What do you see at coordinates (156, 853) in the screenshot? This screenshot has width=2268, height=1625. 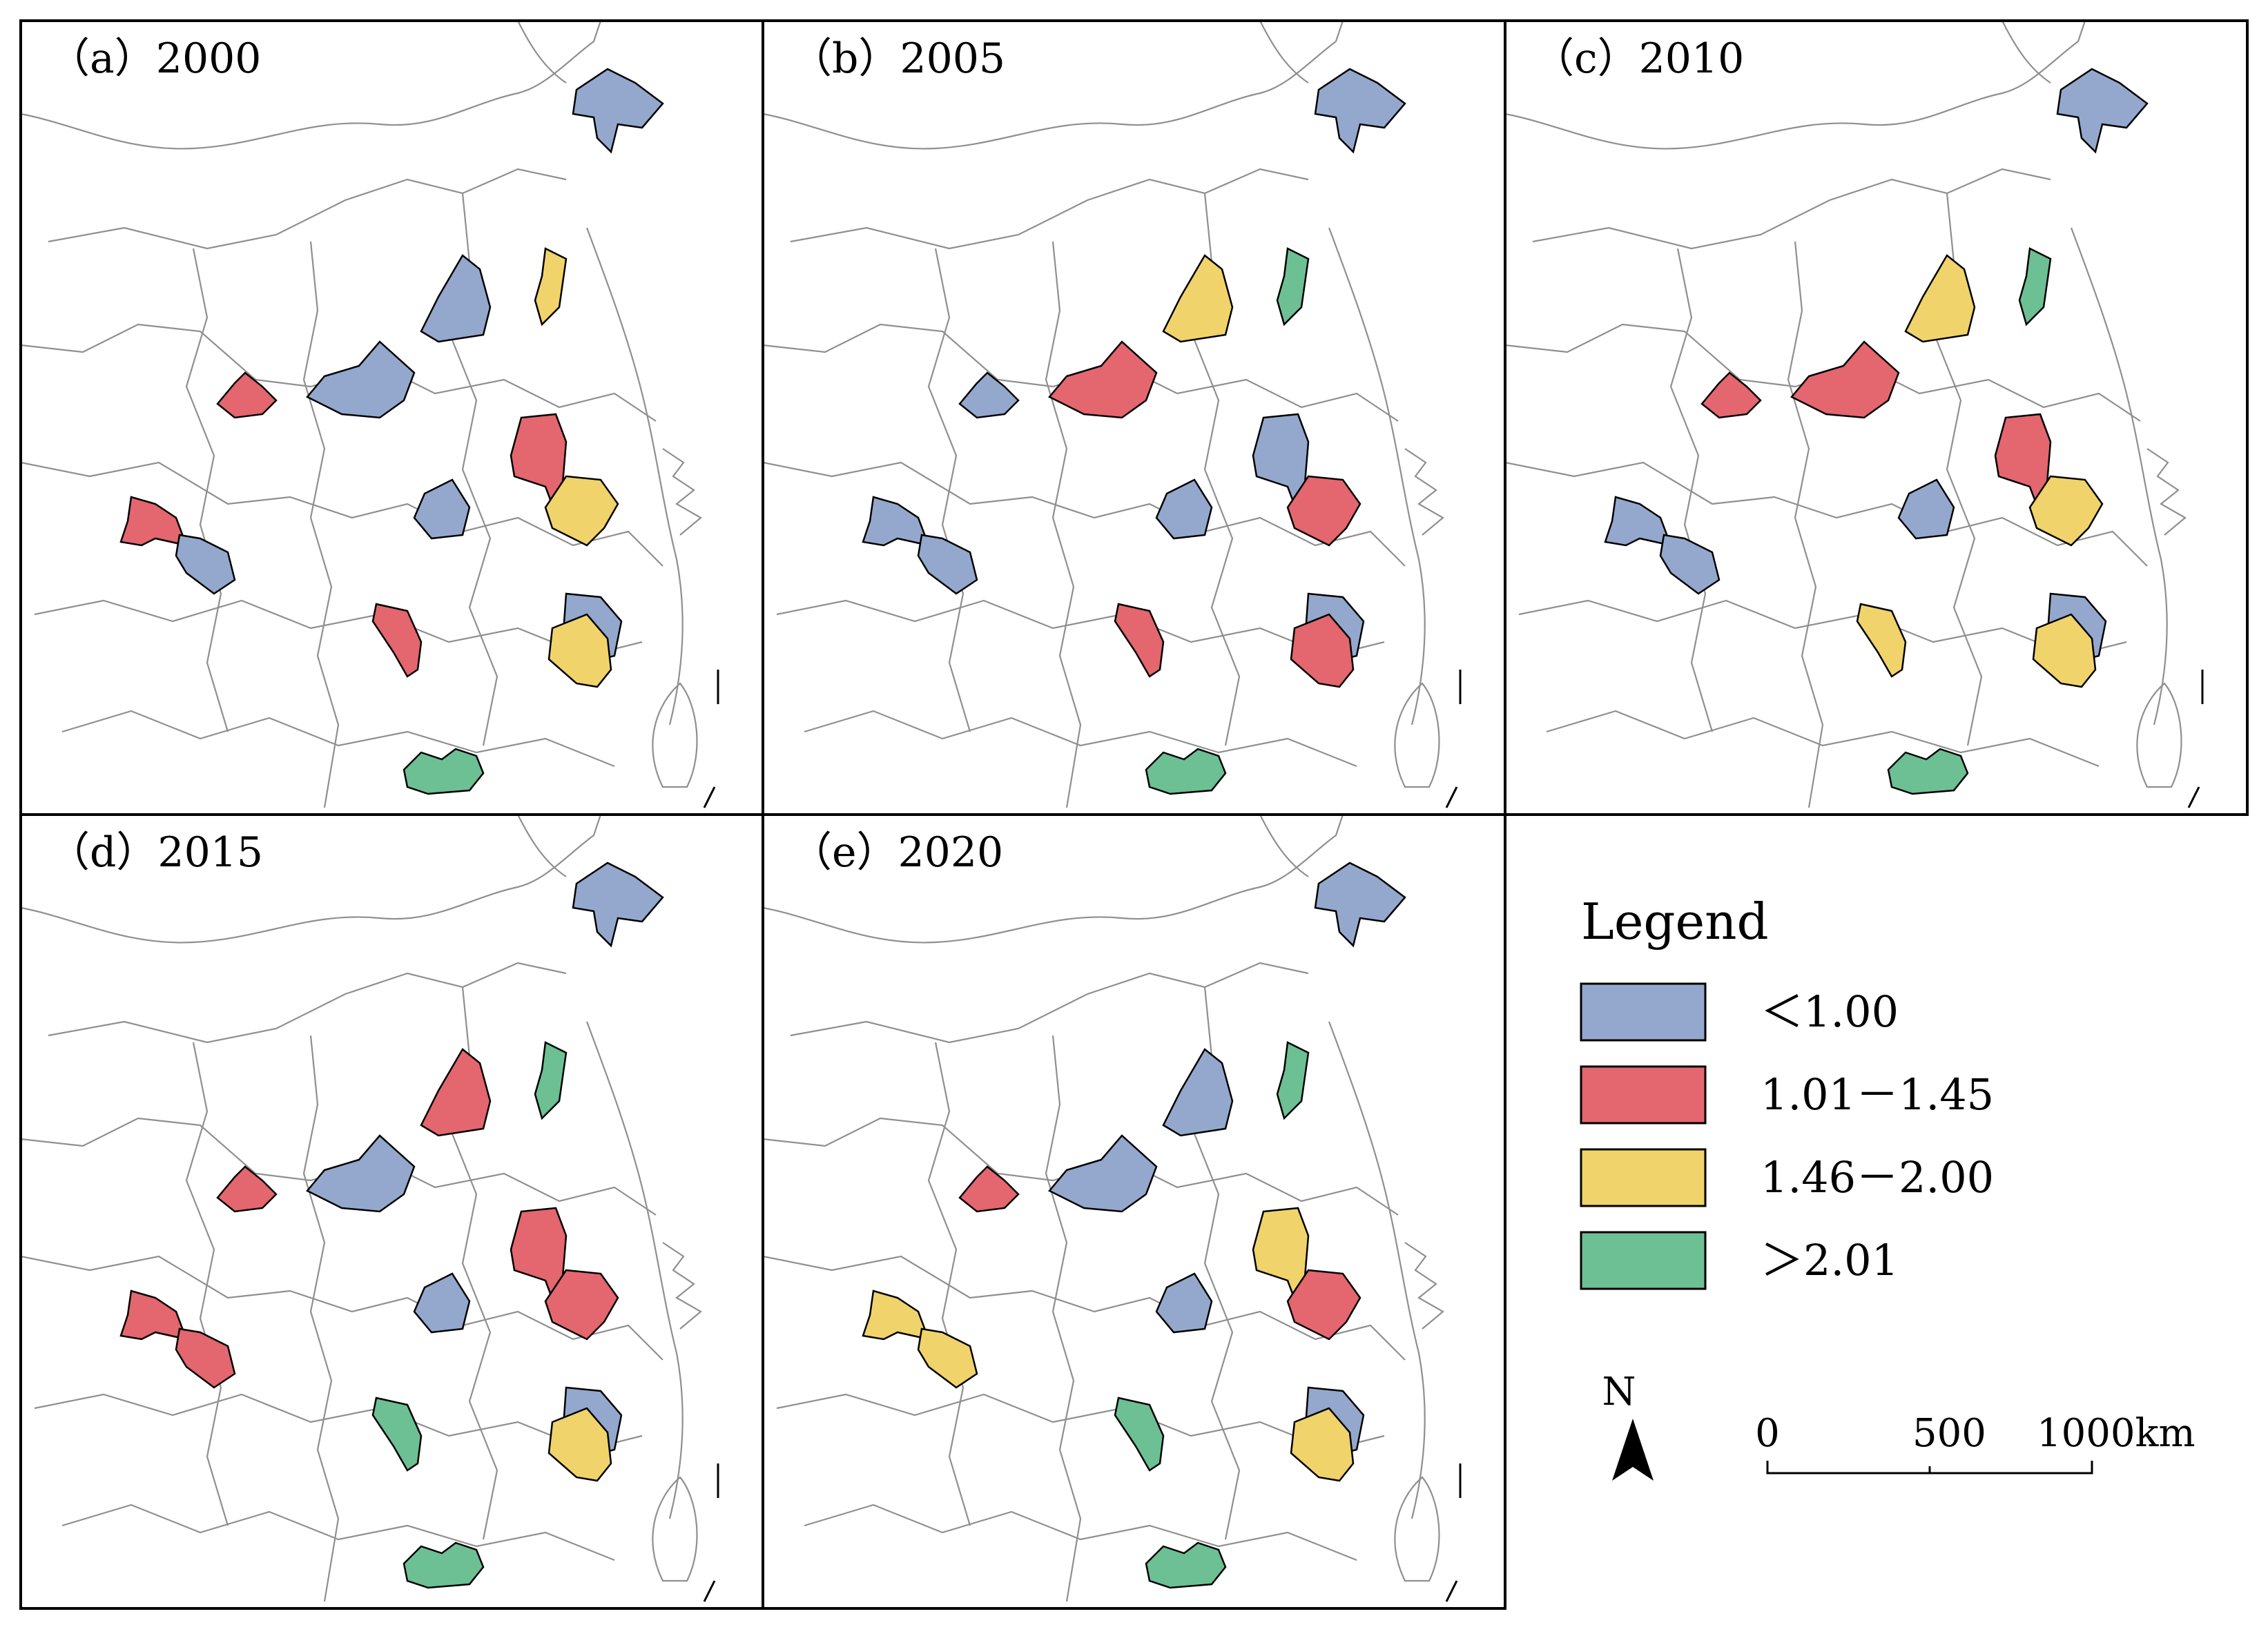 I see `panel-title: （d）2015` at bounding box center [156, 853].